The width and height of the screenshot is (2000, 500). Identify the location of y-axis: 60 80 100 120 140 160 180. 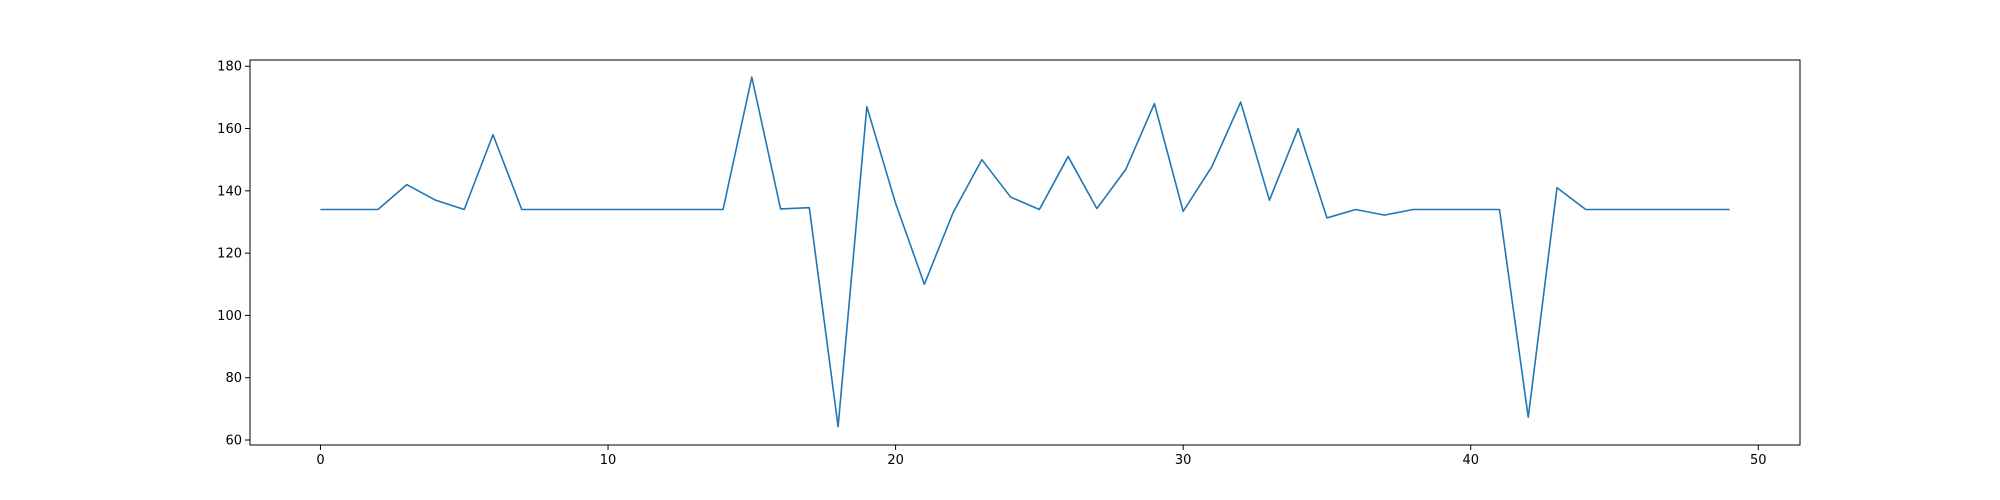
(233, 254).